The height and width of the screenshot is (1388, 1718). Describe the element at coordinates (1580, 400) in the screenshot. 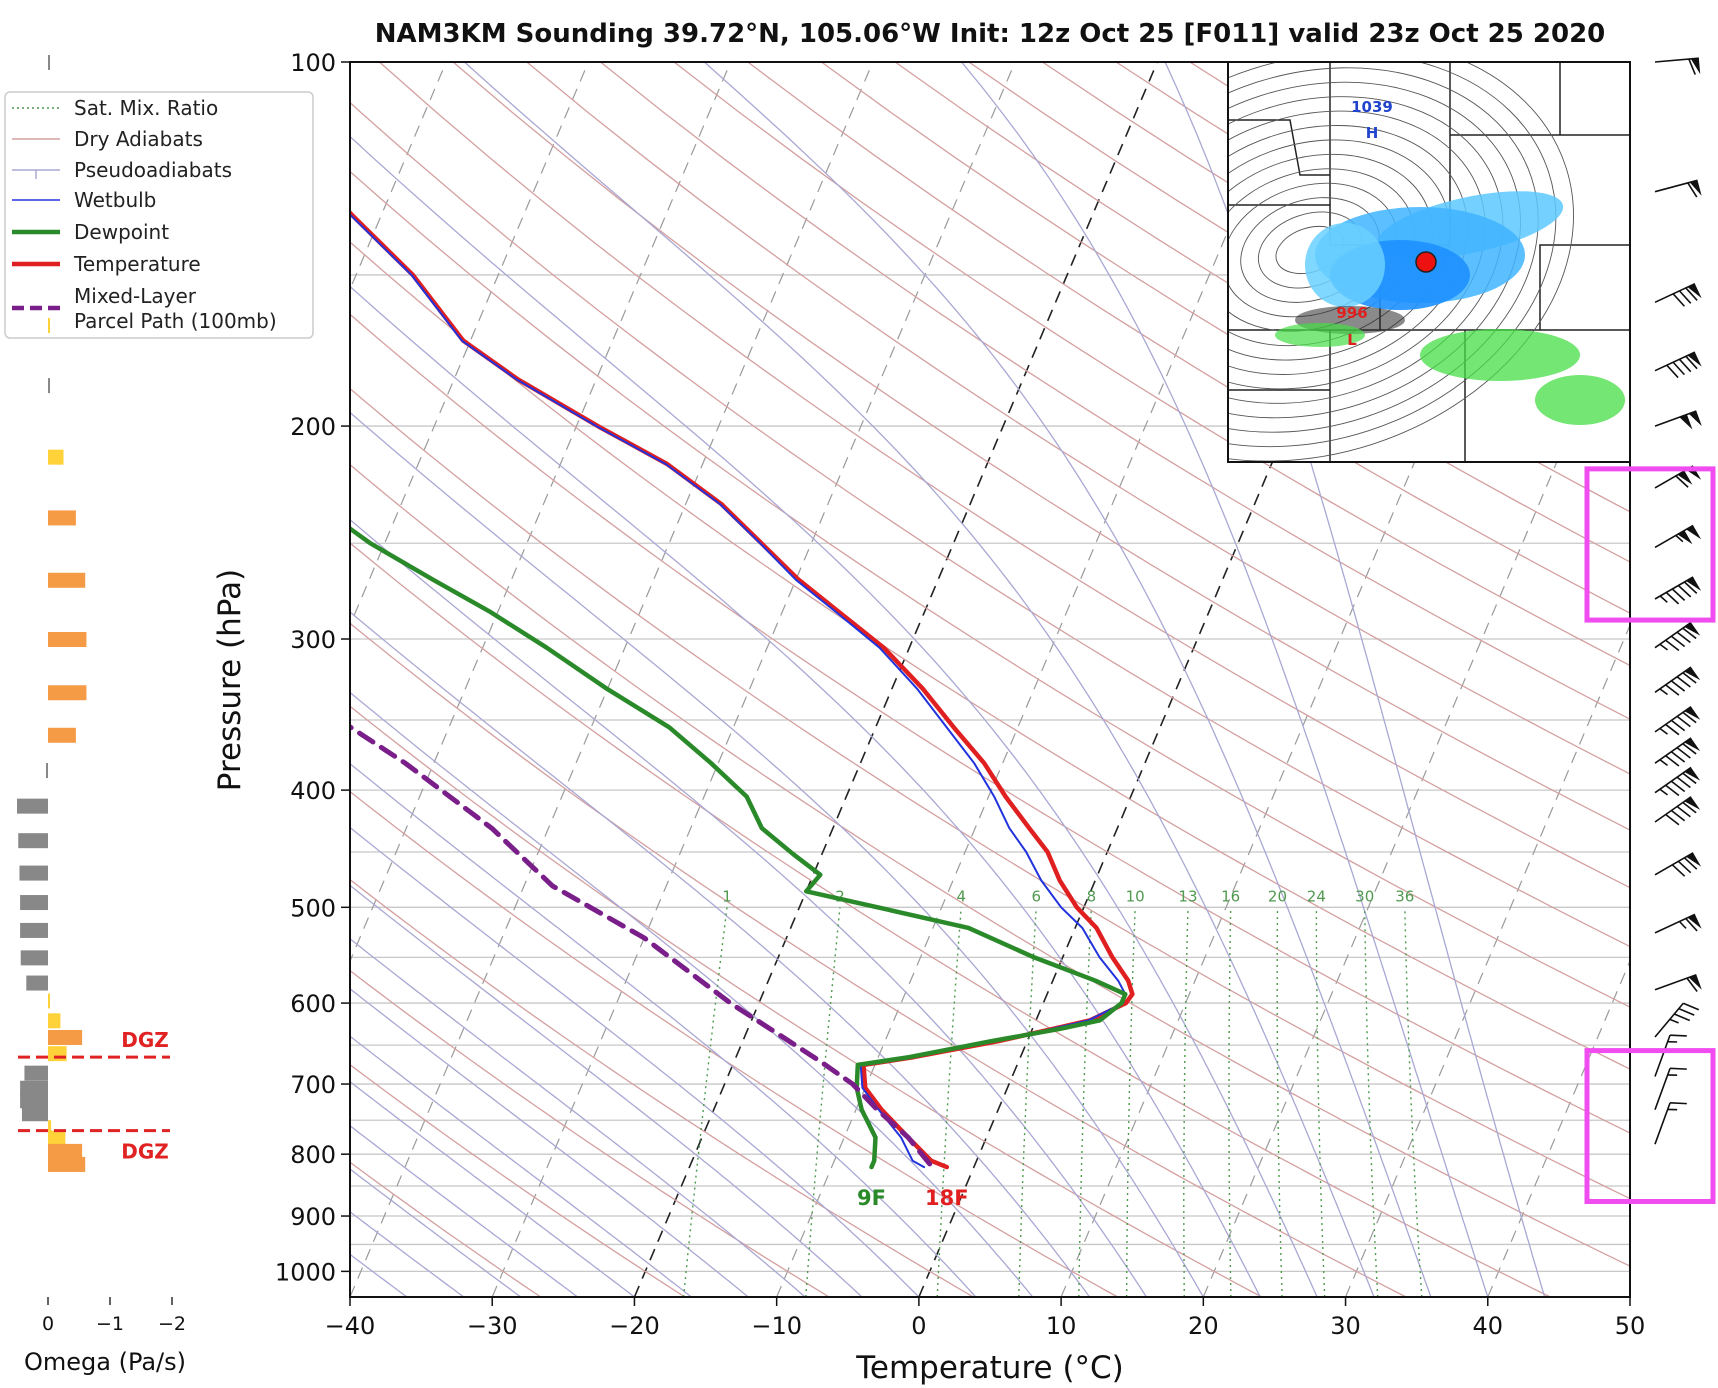

I see `rain-shading` at that location.